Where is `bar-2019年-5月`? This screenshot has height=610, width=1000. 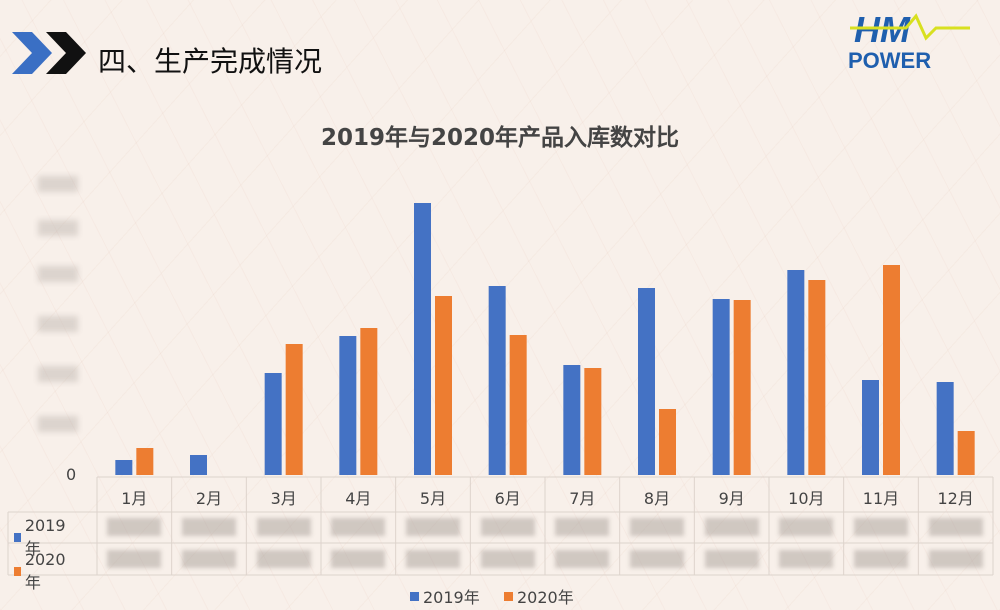
bar-2019年-5月 is located at coordinates (422, 339).